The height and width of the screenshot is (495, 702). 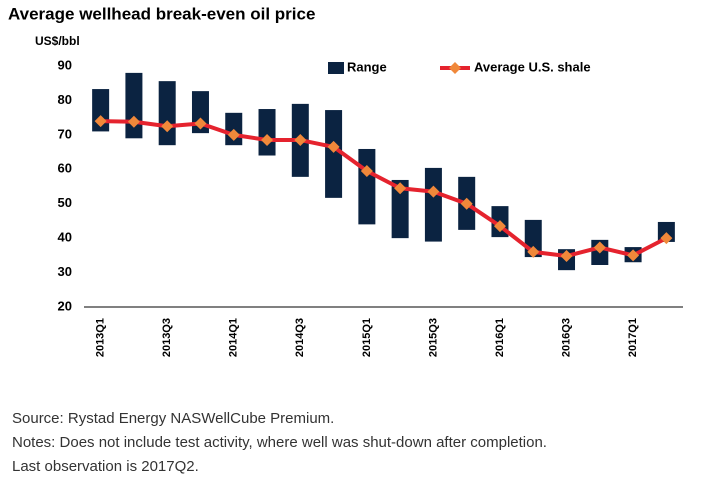 I want to click on chart-title: Average wellhead break-even oil price, so click(x=161, y=13).